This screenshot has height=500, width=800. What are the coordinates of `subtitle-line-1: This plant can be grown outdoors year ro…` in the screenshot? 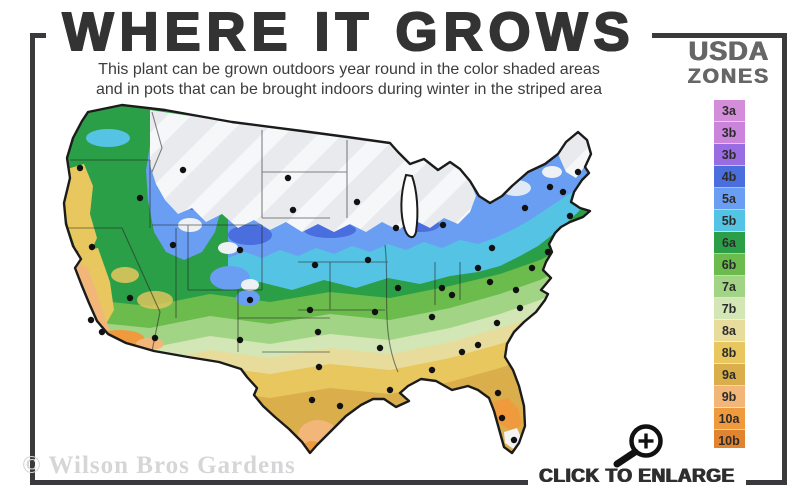 It's located at (349, 70).